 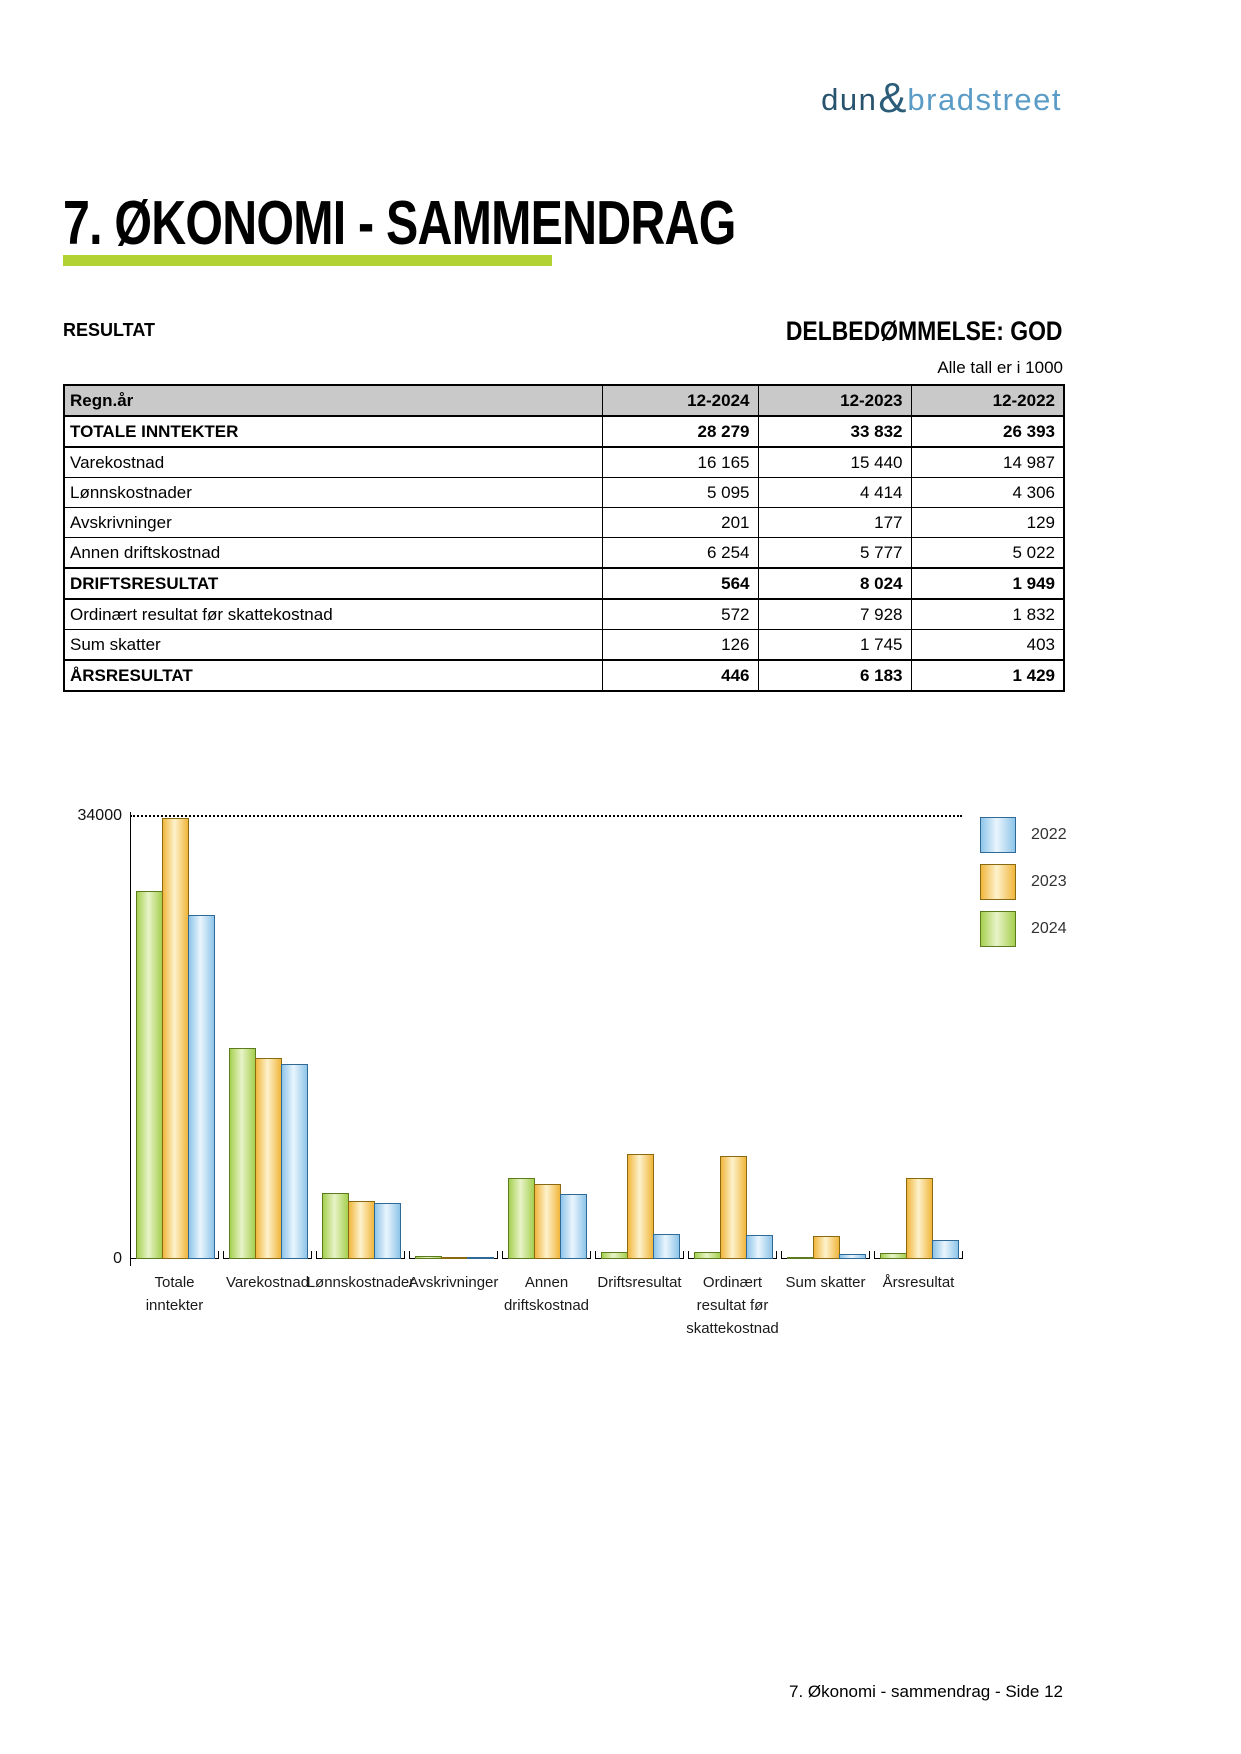 What do you see at coordinates (680, 675) in the screenshot?
I see `row-value: 446` at bounding box center [680, 675].